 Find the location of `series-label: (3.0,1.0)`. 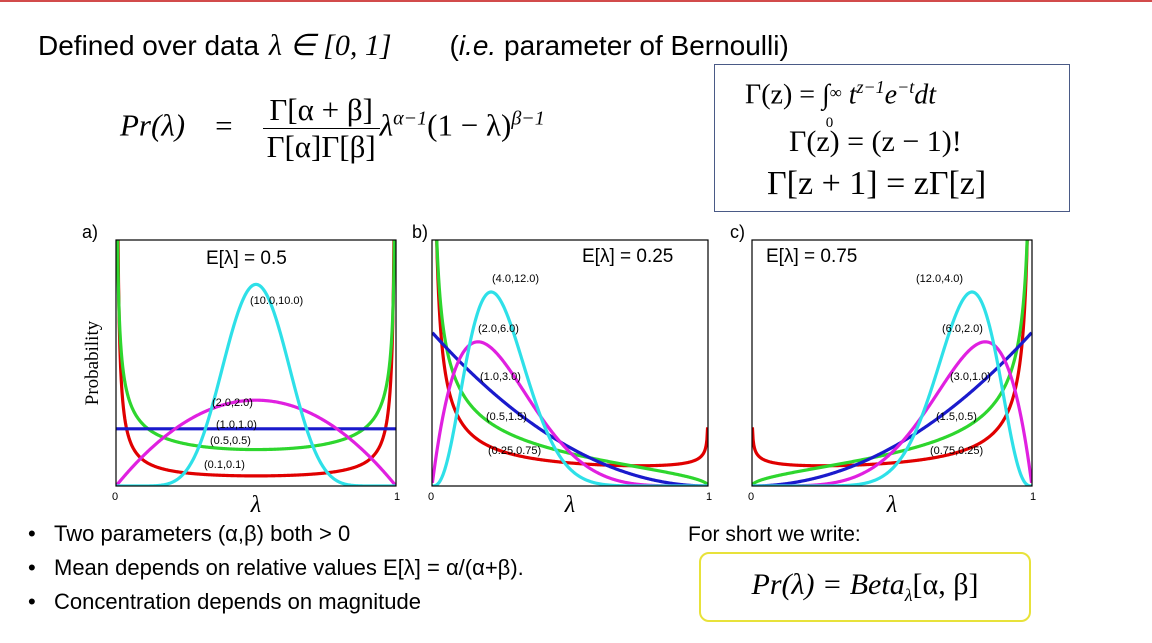

series-label: (3.0,1.0) is located at coordinates (970, 377).